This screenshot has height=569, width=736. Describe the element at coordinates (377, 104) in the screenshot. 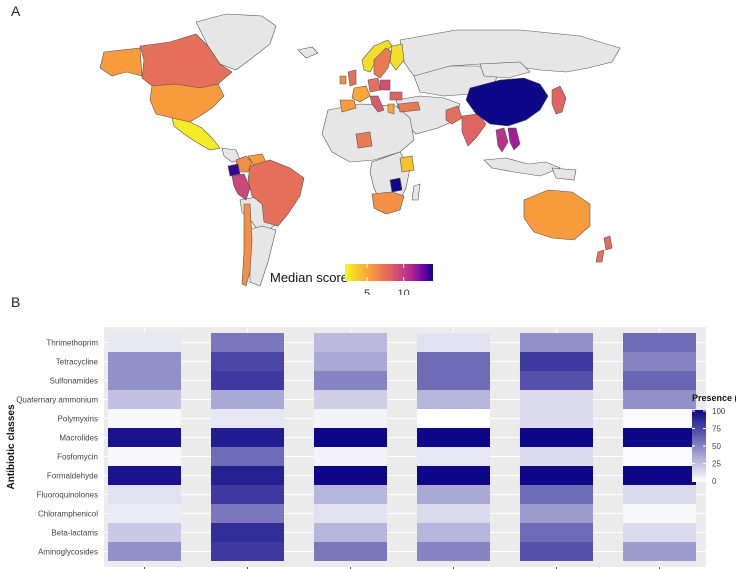

I see `region-italy` at that location.